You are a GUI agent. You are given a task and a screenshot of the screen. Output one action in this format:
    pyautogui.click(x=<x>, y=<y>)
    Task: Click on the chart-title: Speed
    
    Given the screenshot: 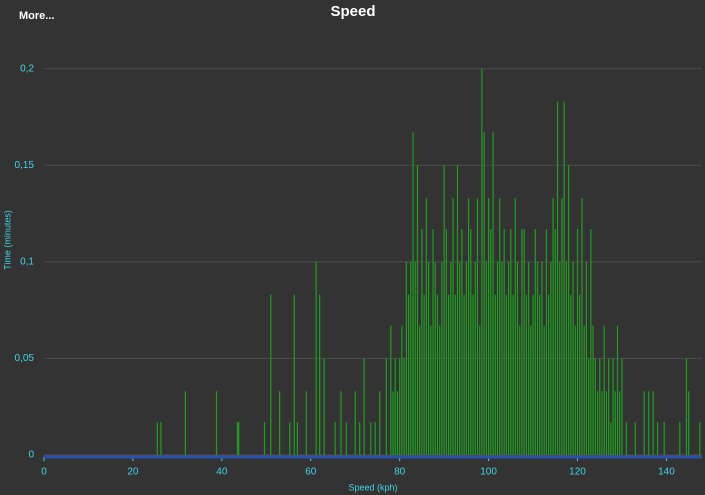 What is the action you would take?
    pyautogui.click(x=352, y=11)
    